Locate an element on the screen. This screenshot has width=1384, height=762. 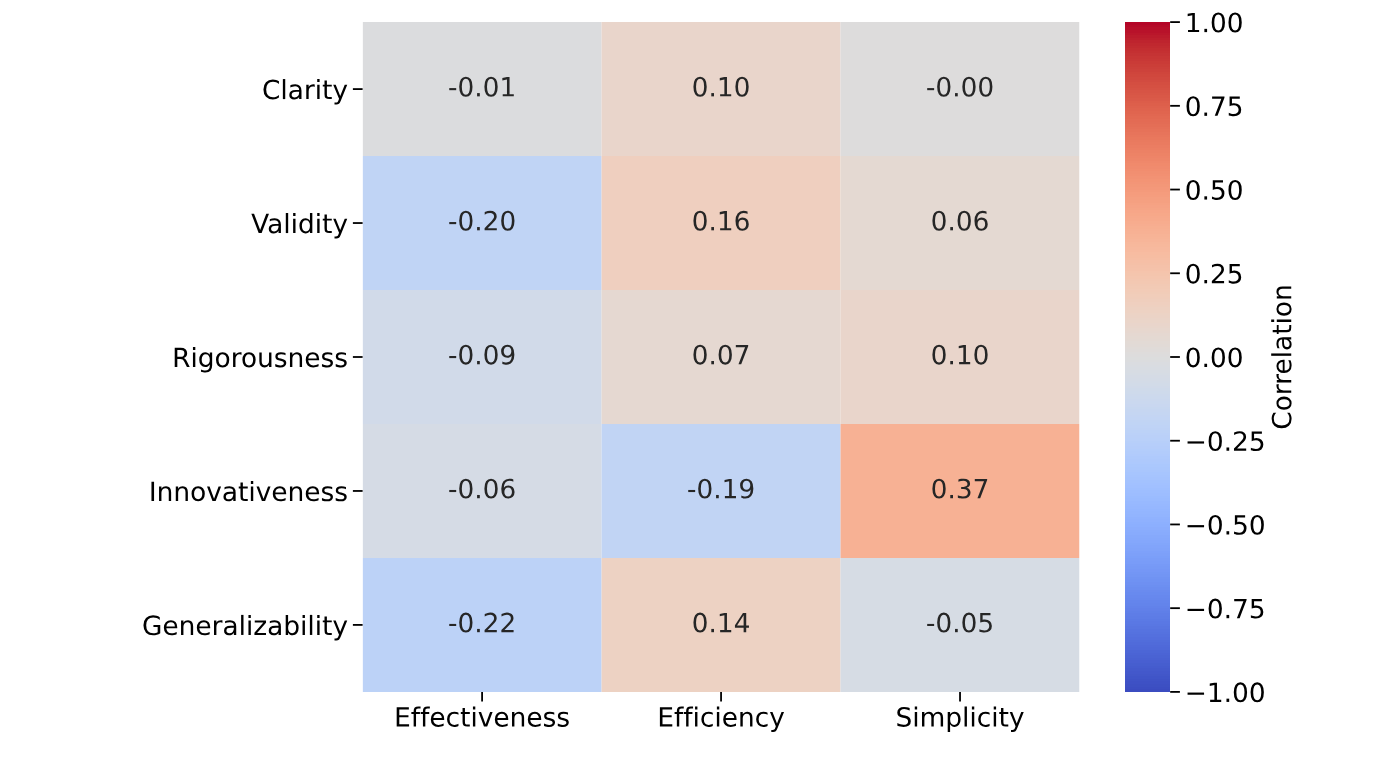
data-label: 0.07 is located at coordinates (721, 354).